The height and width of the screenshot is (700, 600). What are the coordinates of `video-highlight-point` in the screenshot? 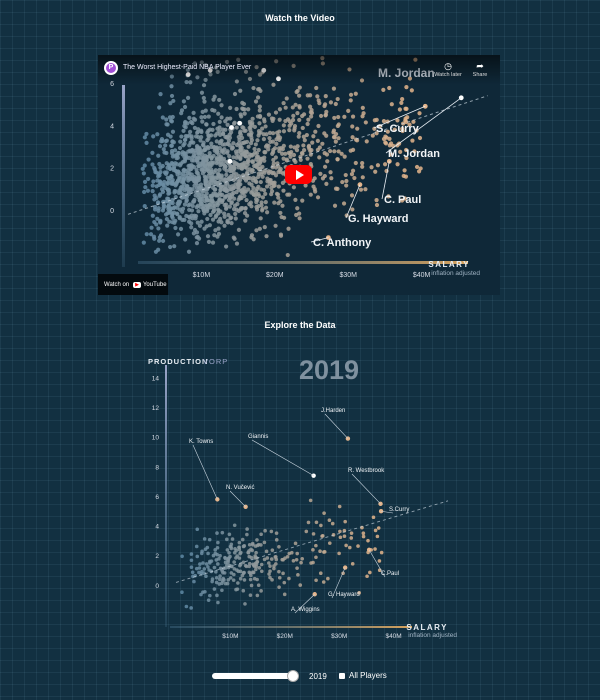 It's located at (230, 161).